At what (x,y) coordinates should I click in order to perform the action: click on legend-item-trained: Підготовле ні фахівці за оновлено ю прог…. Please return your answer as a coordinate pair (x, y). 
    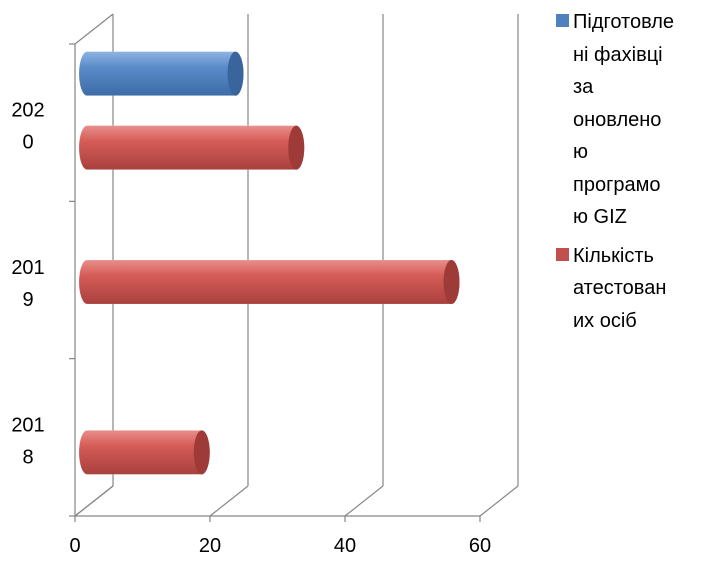
    Looking at the image, I should click on (631, 120).